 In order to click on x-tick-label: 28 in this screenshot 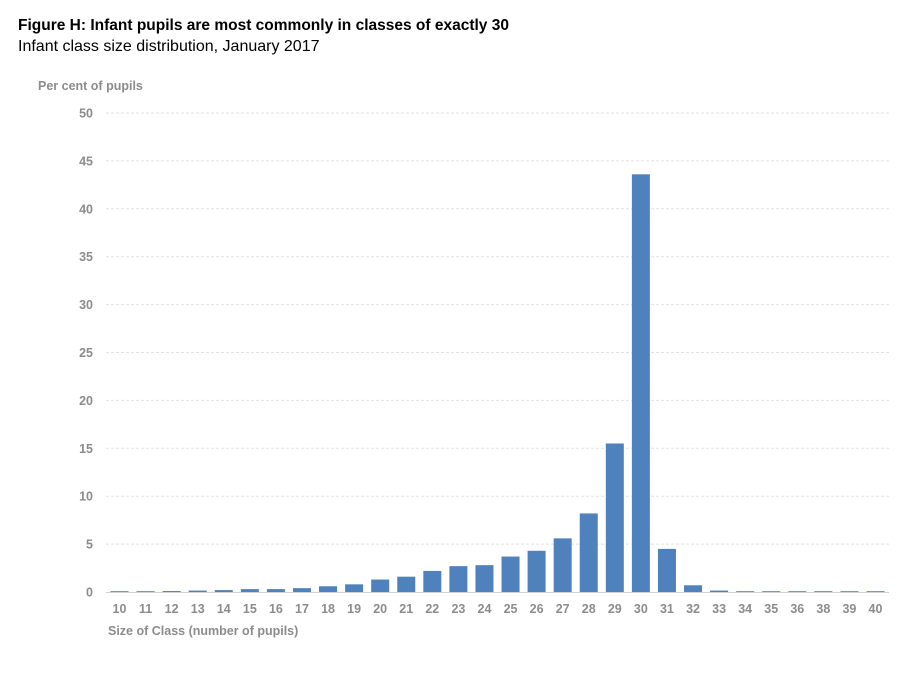, I will do `click(589, 609)`.